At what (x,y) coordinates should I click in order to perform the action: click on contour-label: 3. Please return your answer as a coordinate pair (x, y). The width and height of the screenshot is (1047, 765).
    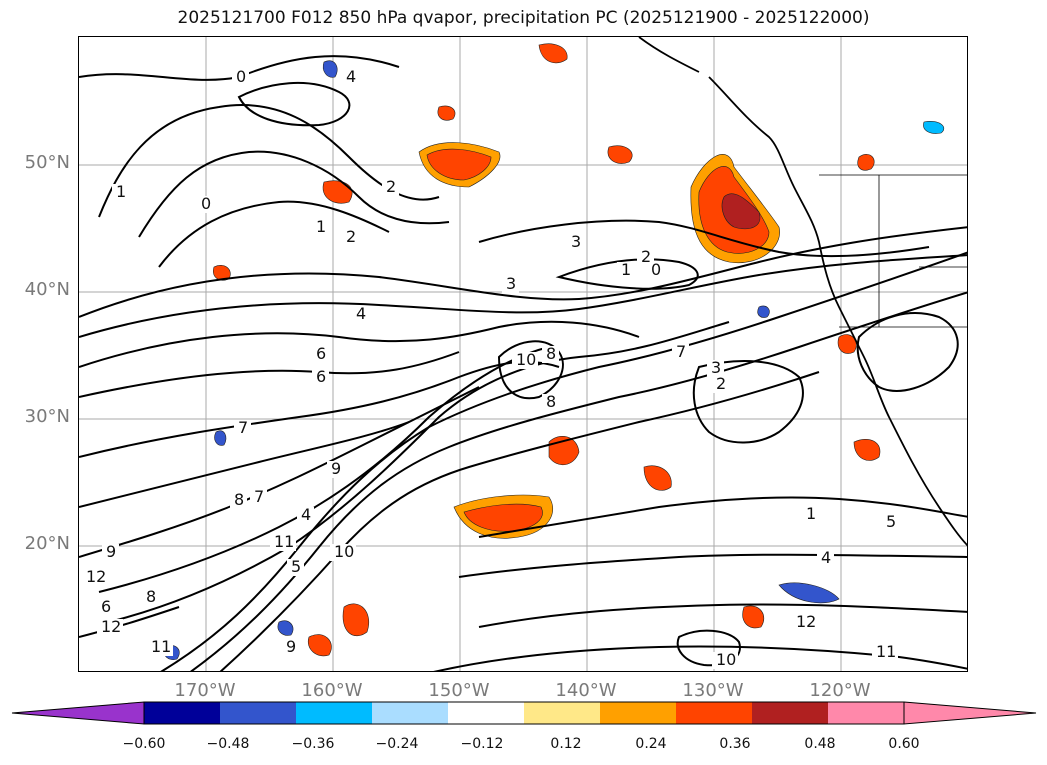
    Looking at the image, I should click on (716, 367).